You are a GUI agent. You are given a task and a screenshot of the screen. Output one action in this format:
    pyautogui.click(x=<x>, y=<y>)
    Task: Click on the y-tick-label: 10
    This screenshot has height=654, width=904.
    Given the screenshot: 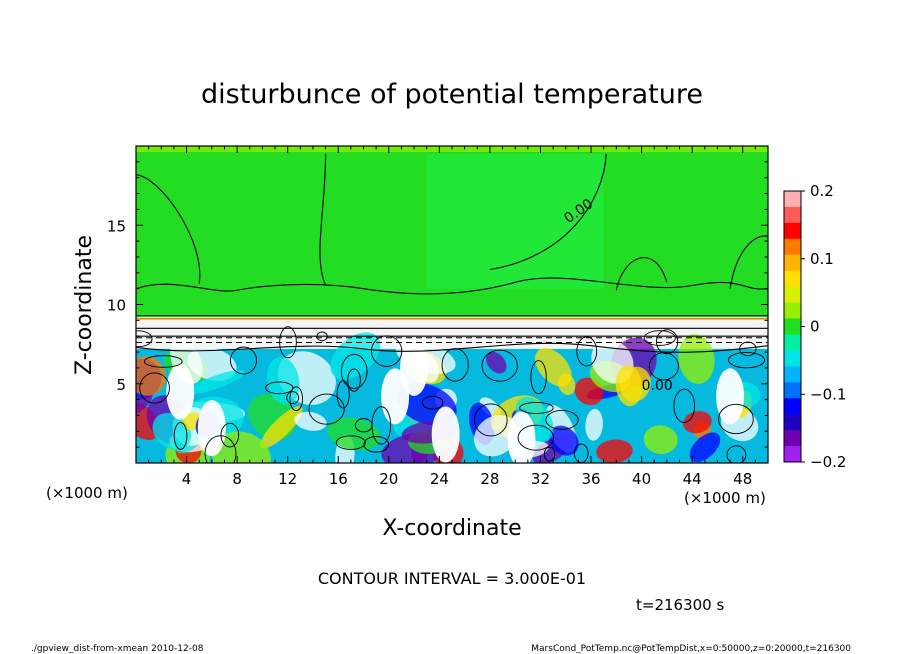 What is the action you would take?
    pyautogui.click(x=116, y=306)
    